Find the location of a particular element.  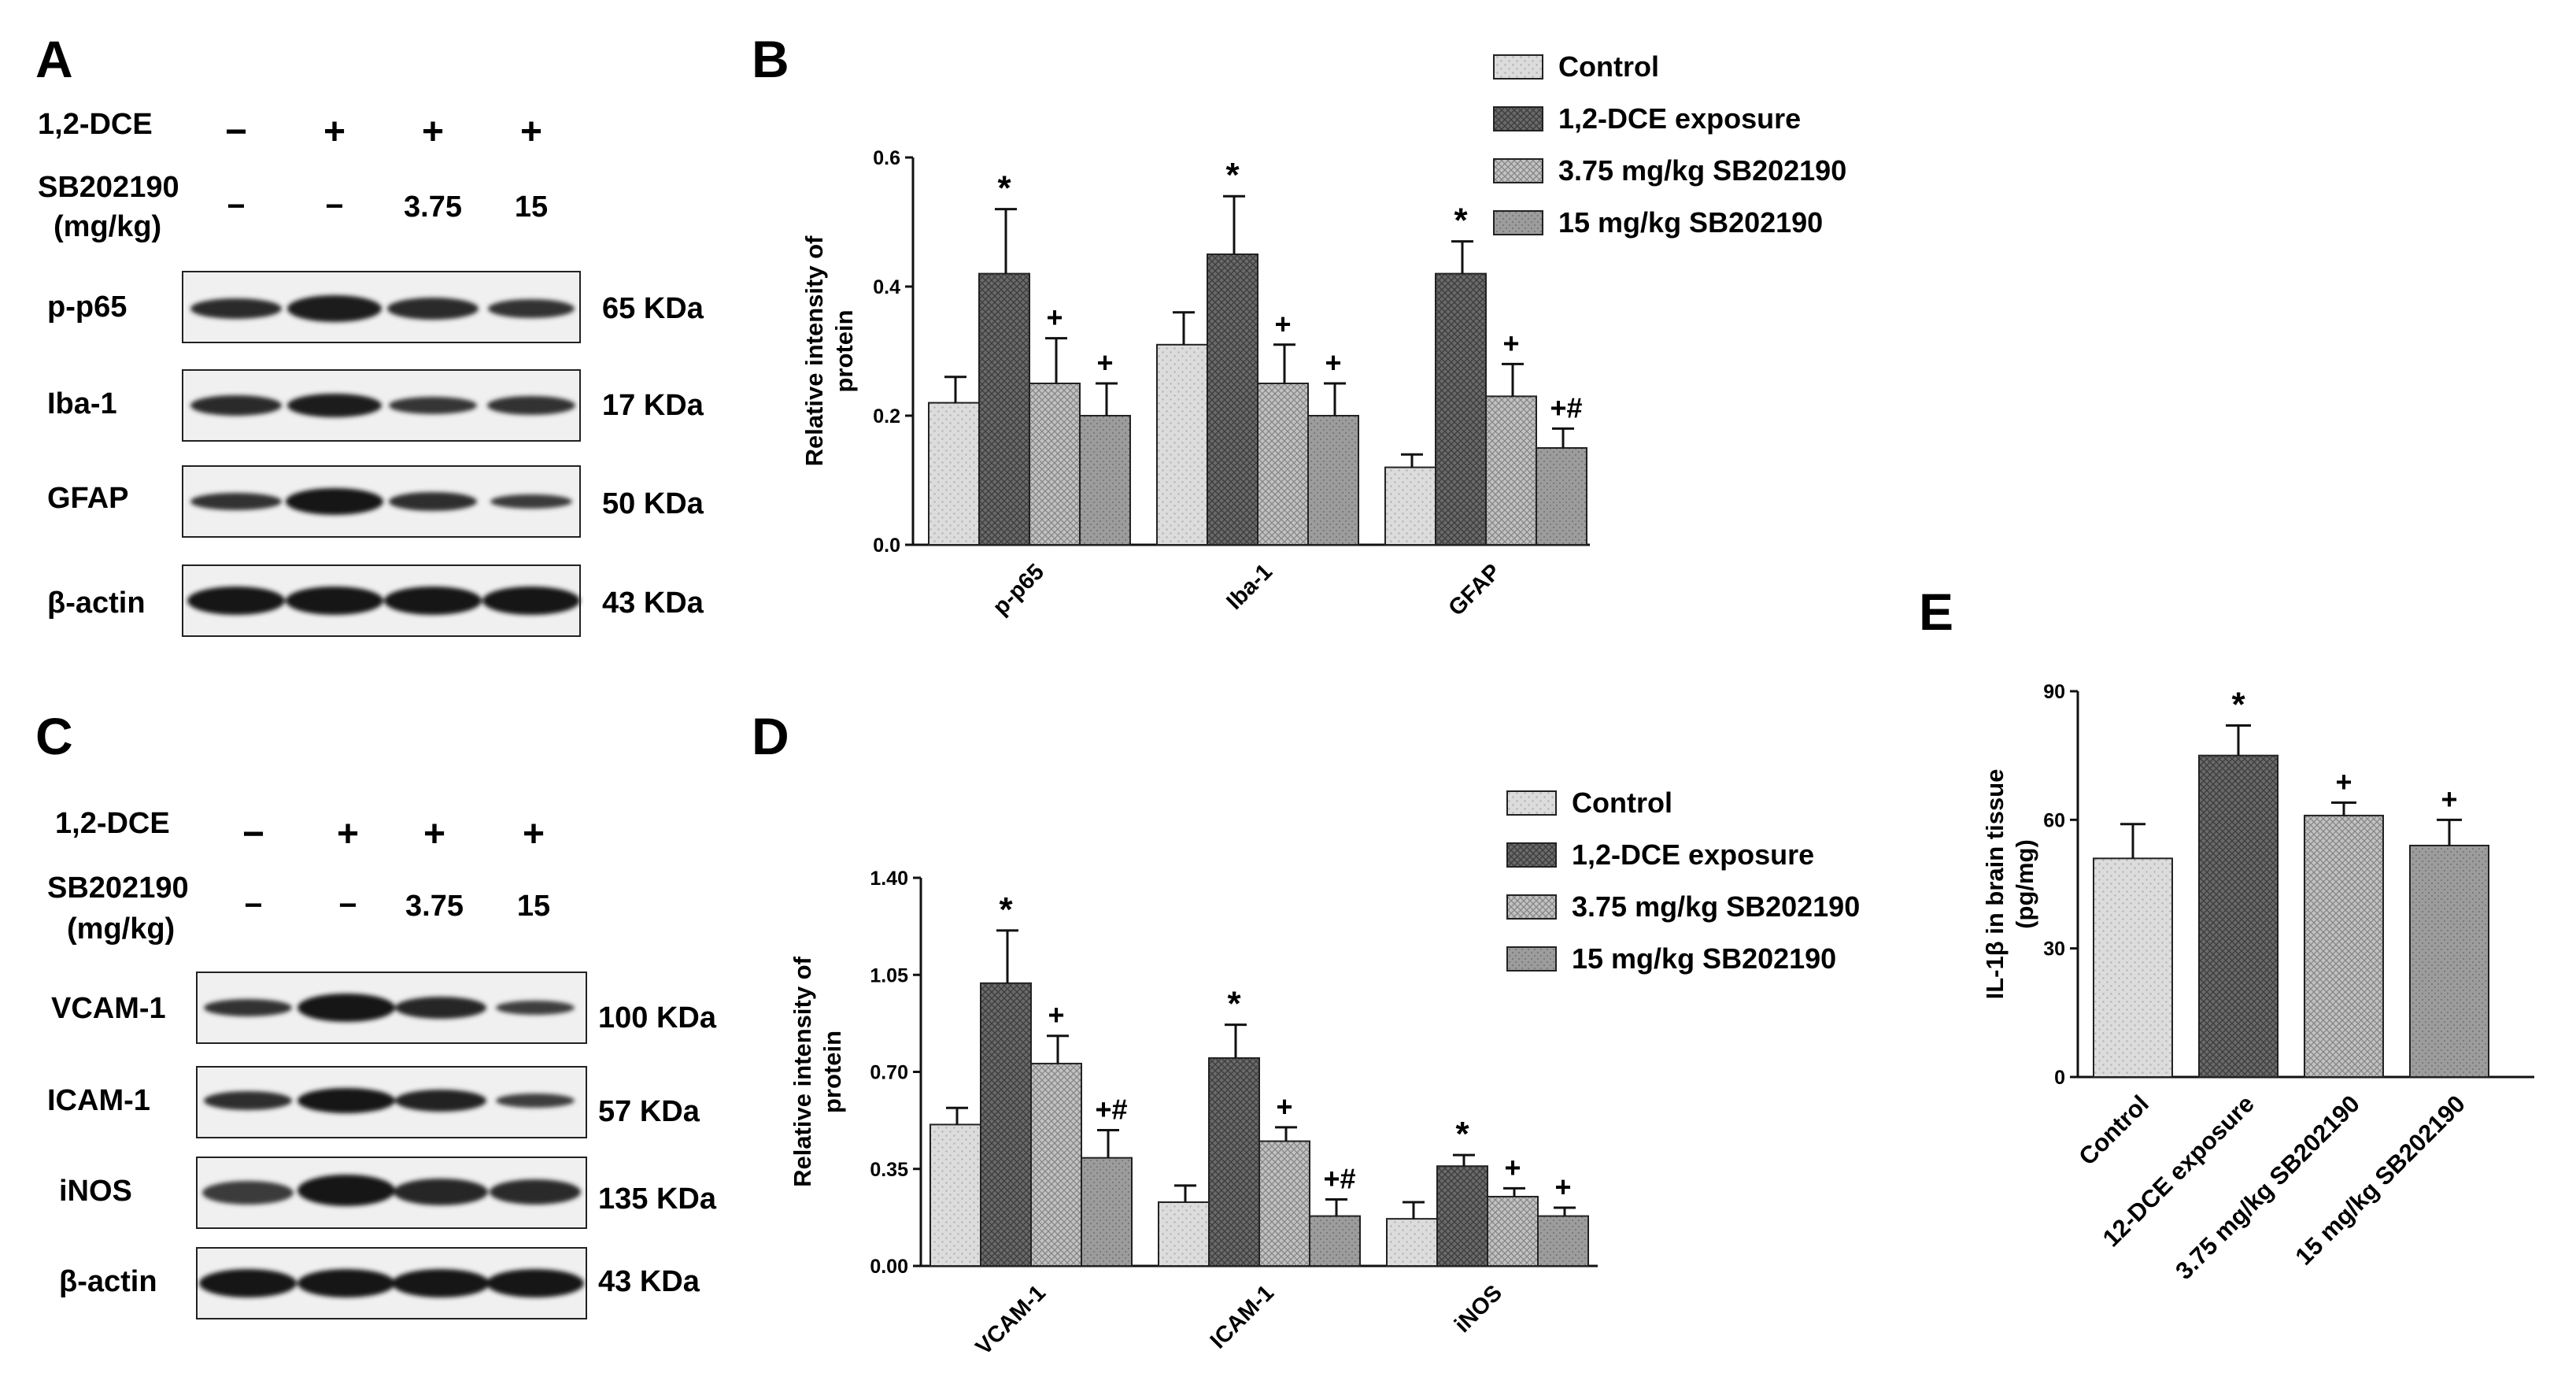

blot-protein-label: GFAP is located at coordinates (87, 499).